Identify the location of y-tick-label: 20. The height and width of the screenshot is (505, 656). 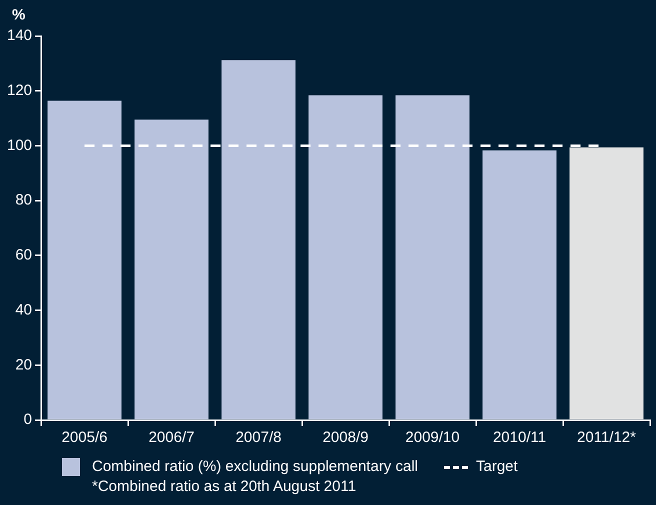
(23, 365).